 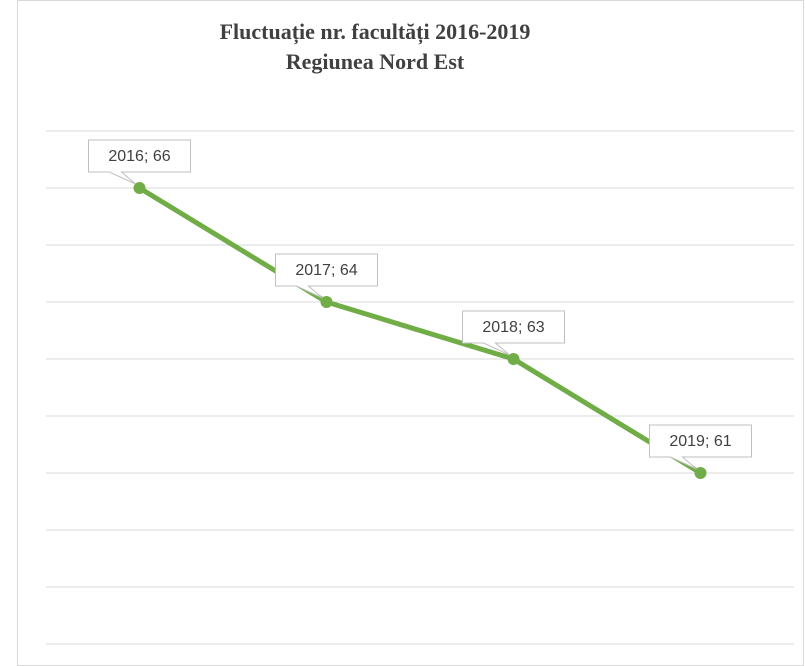 What do you see at coordinates (139, 156) in the screenshot?
I see `data-label: 2016; 66` at bounding box center [139, 156].